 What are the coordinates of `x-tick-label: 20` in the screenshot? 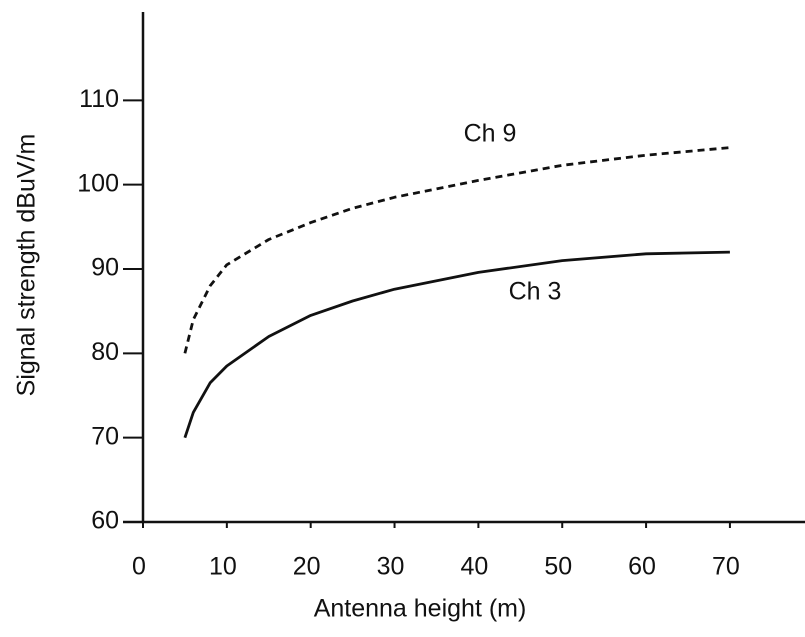 It's located at (307, 567).